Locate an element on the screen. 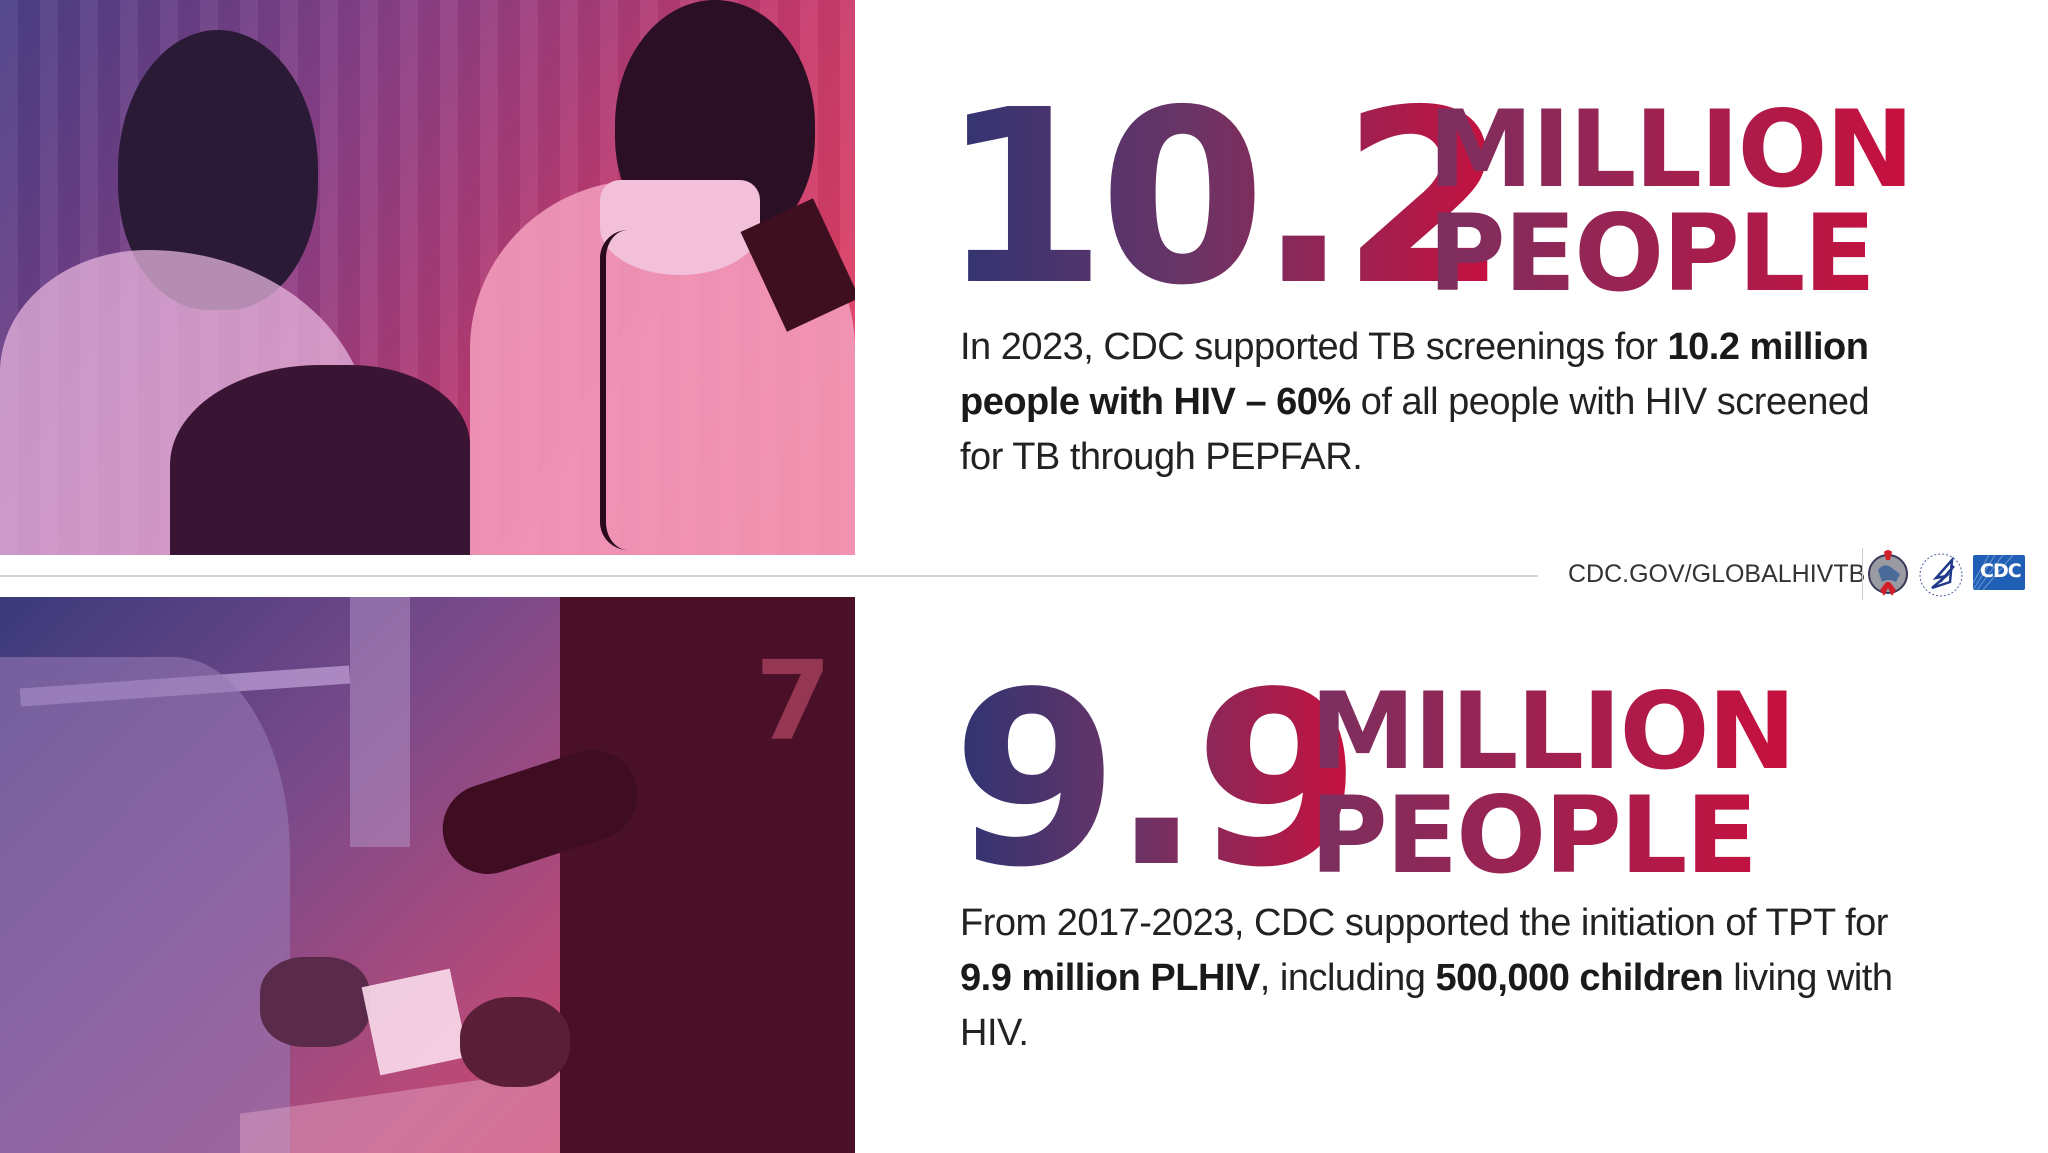 This screenshot has height=1153, width=2048. stat-unit-top: MILLION PEOPLE is located at coordinates (1670, 202).